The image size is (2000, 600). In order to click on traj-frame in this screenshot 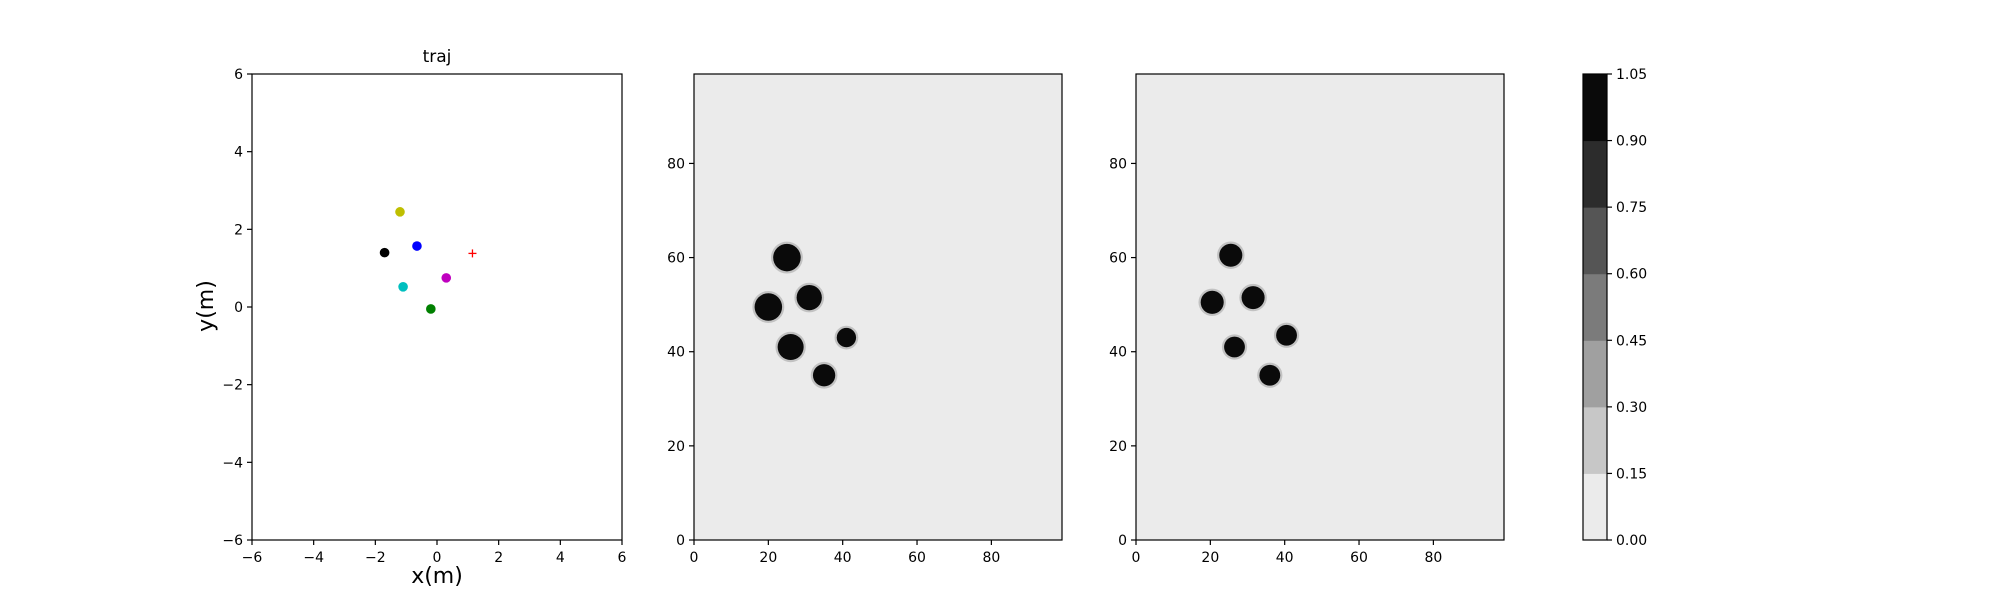, I will do `click(437, 307)`.